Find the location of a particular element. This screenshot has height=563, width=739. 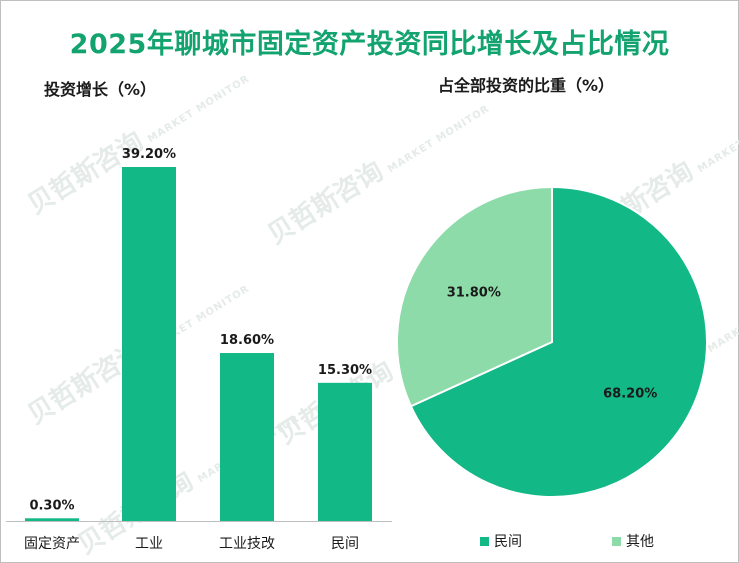

x-tick-label: 工业技改 is located at coordinates (247, 544).